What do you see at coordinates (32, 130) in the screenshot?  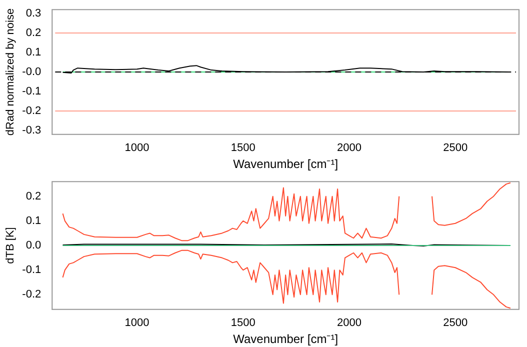 I see `y-tick-label: -0.3` at bounding box center [32, 130].